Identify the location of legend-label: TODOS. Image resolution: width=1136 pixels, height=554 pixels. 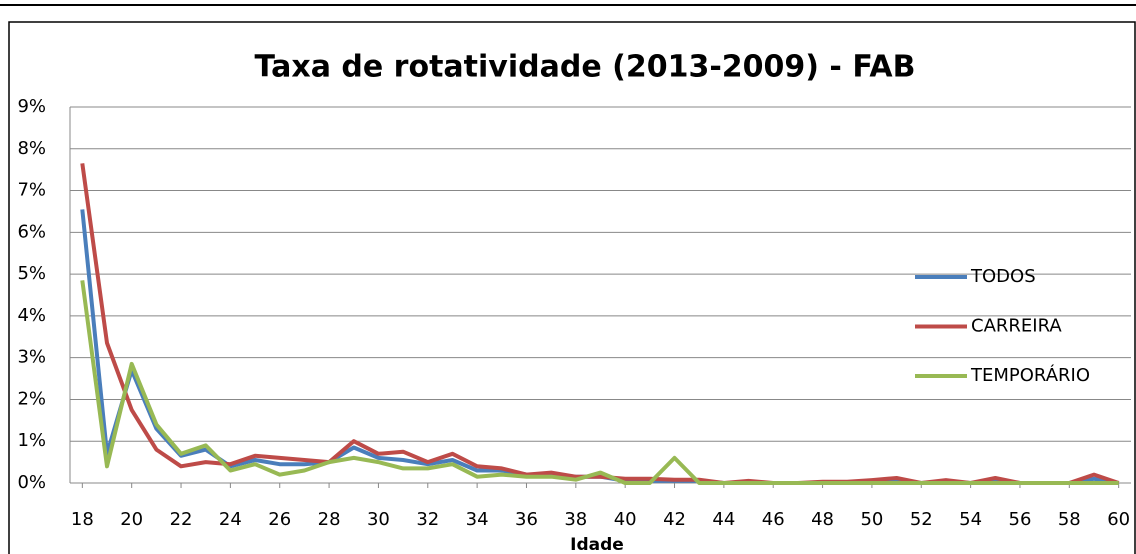
(1003, 276).